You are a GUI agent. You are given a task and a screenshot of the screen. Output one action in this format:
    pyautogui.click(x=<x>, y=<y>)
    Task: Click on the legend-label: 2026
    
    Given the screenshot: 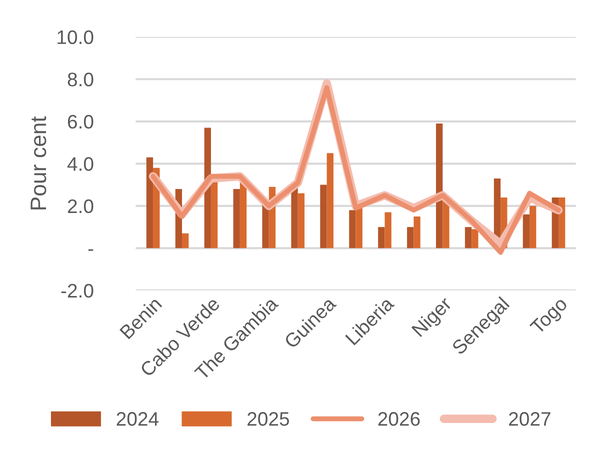 What is the action you would take?
    pyautogui.click(x=399, y=419)
    